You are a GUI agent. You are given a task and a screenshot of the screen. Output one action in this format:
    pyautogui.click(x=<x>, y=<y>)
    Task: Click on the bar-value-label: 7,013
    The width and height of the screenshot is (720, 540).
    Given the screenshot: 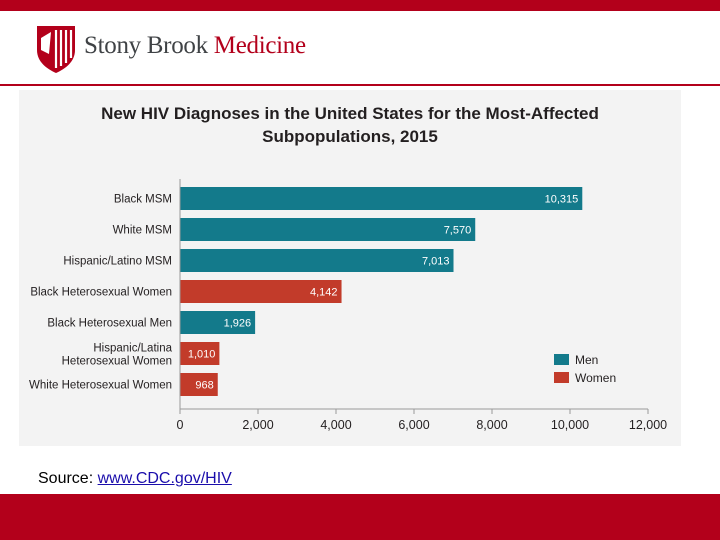 What is the action you would take?
    pyautogui.click(x=436, y=262)
    